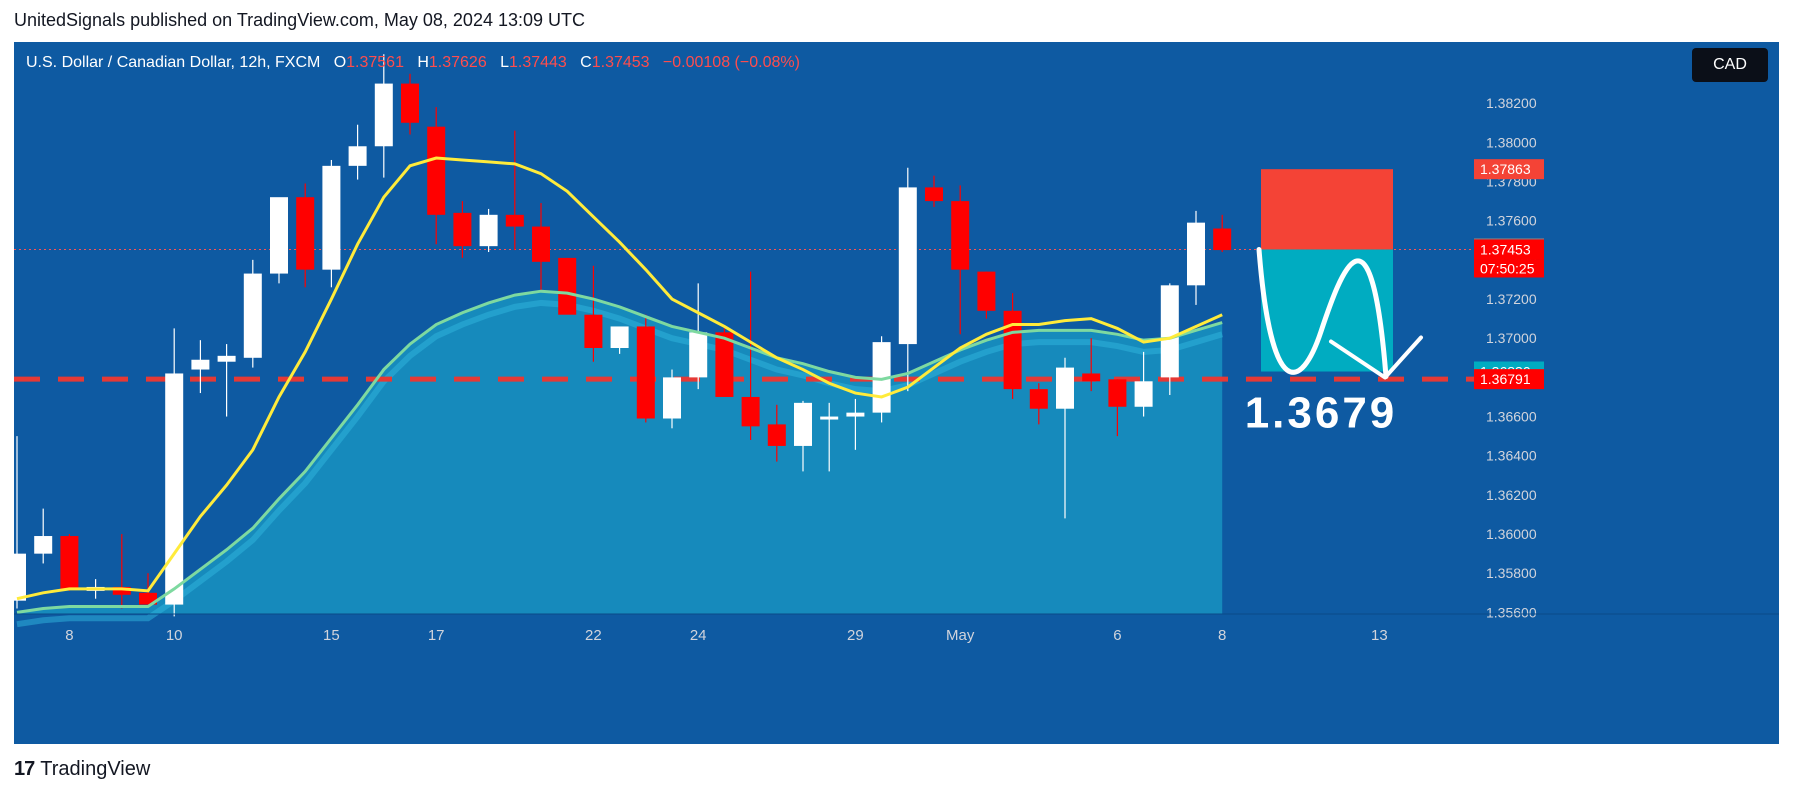 This screenshot has width=1793, height=798. I want to click on y-tick-label: 1.36200, so click(1511, 495).